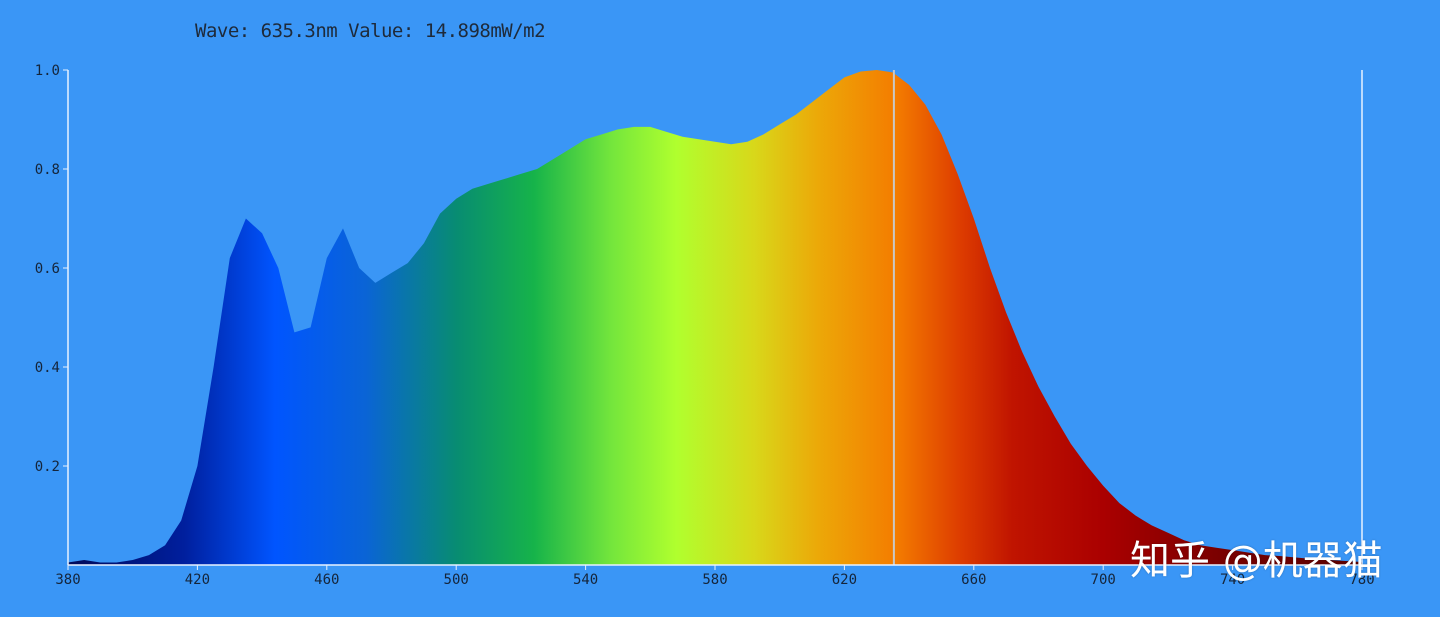  I want to click on x-tick-label: 500, so click(456, 580).